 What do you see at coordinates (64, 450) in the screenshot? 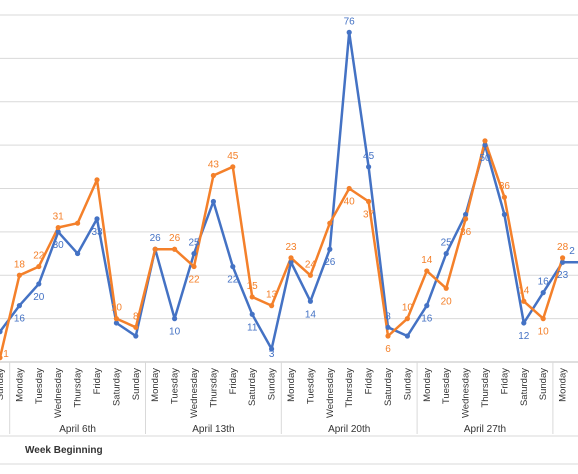
I see `x-axis-title: Week Beginning` at bounding box center [64, 450].